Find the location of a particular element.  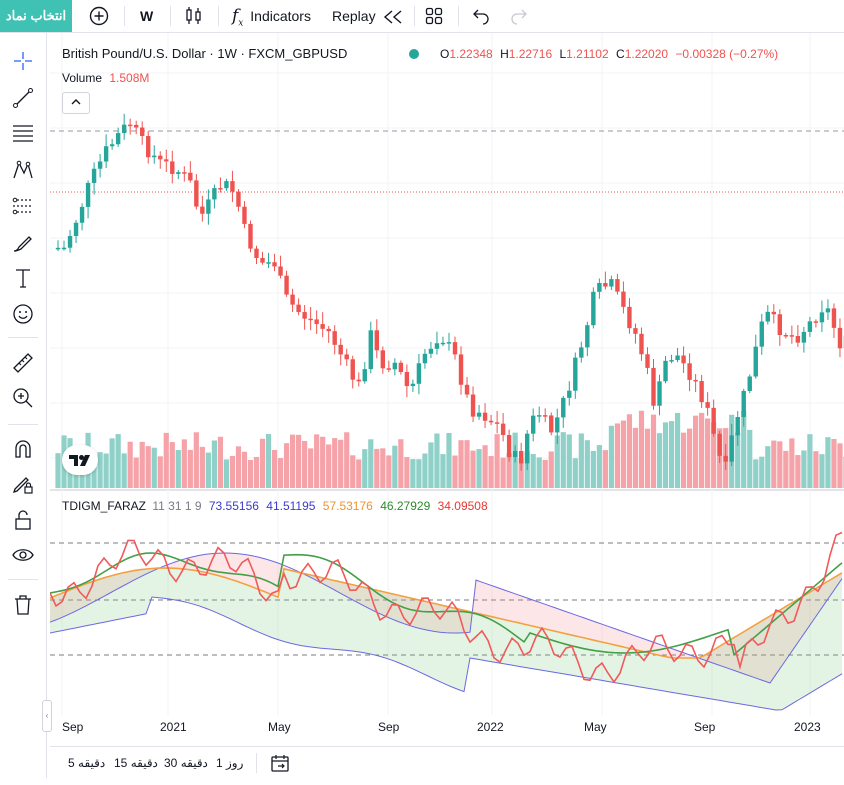

ruler-tool is located at coordinates (23, 363).